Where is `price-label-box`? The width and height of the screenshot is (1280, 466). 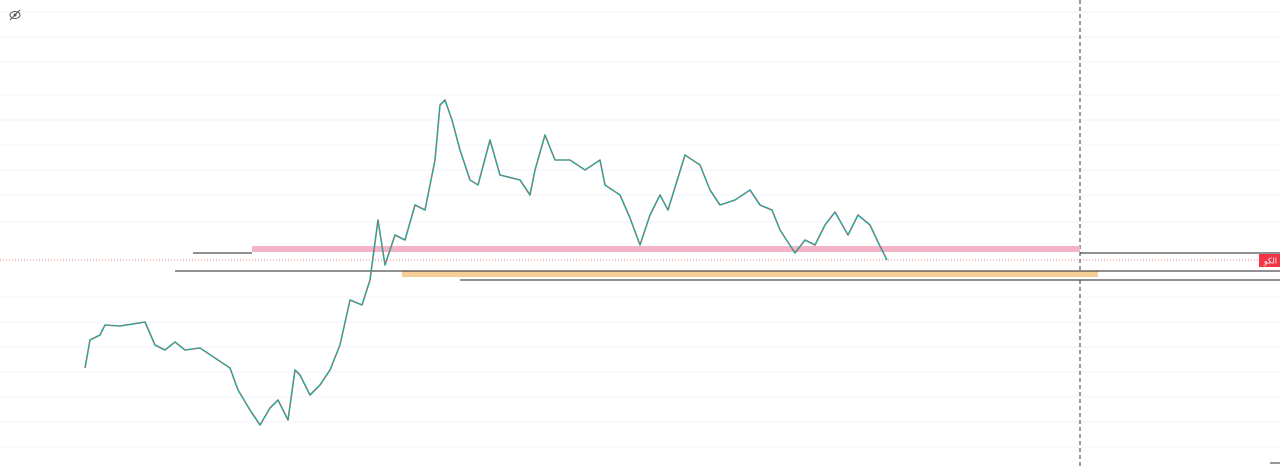
price-label-box is located at coordinates (1269, 260).